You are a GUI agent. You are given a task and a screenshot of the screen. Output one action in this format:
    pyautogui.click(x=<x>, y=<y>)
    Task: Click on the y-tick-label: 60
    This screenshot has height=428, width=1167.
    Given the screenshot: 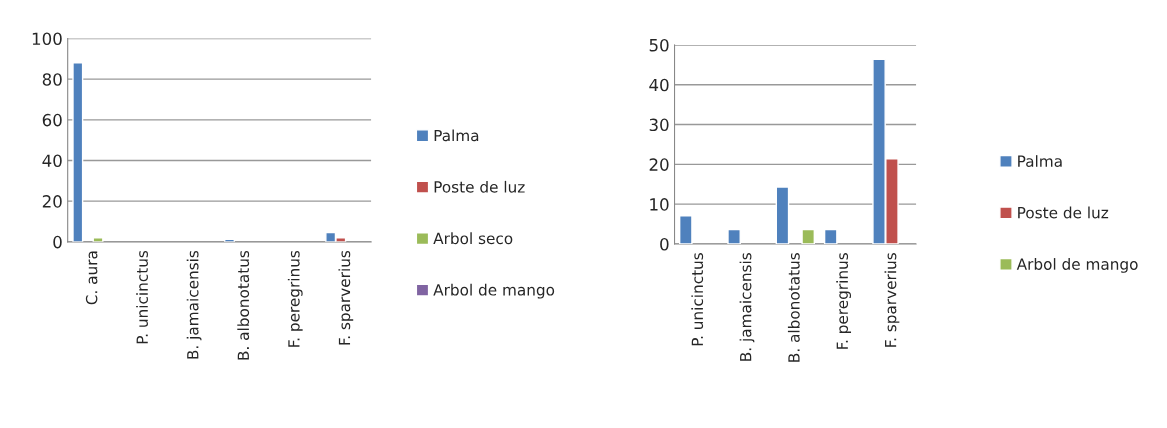 What is the action you would take?
    pyautogui.click(x=52, y=120)
    